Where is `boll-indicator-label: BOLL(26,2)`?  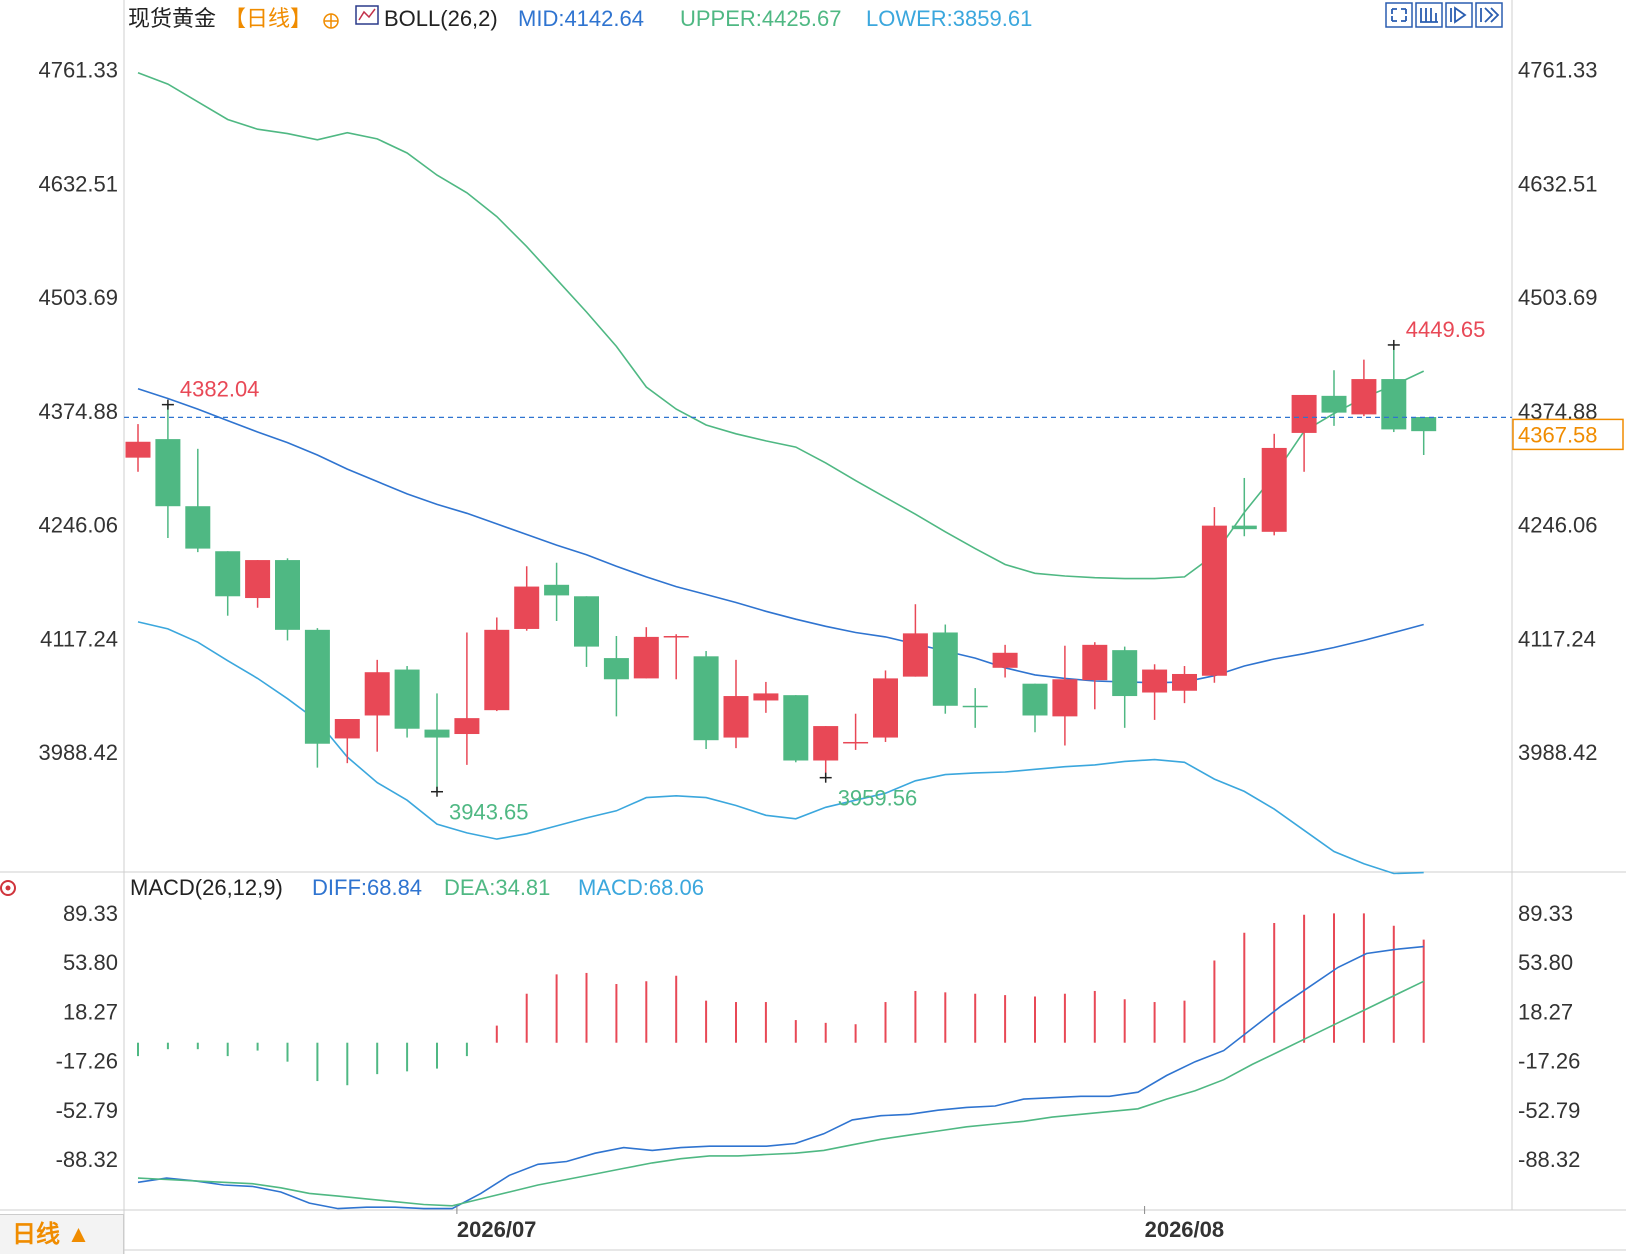
boll-indicator-label: BOLL(26,2) is located at coordinates (441, 18).